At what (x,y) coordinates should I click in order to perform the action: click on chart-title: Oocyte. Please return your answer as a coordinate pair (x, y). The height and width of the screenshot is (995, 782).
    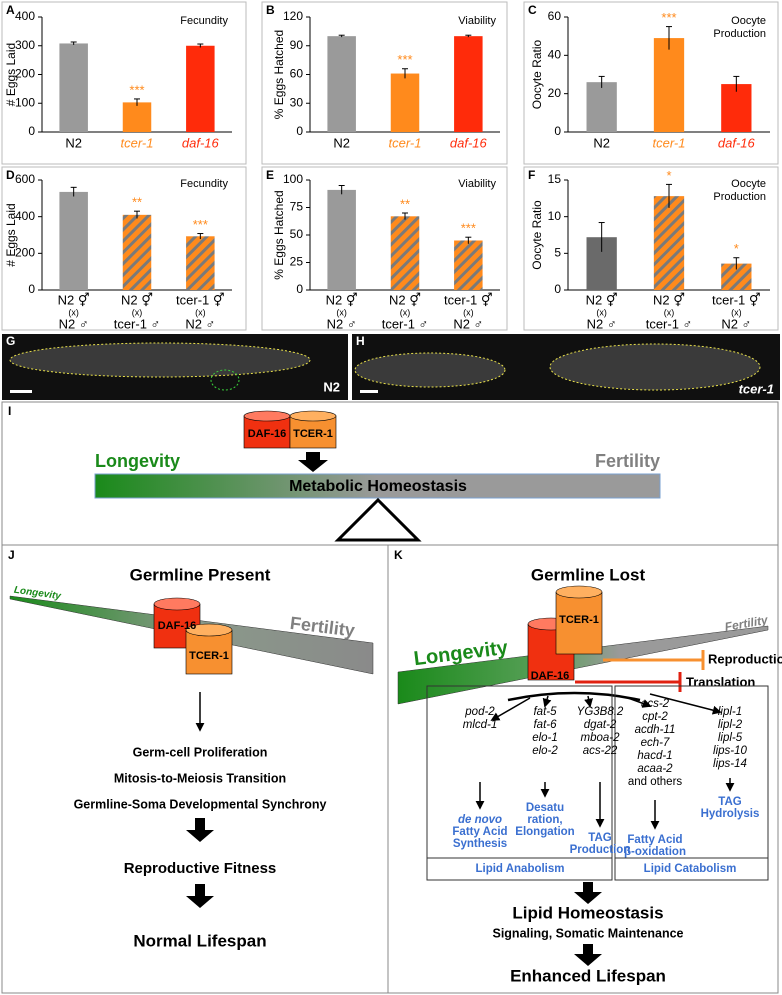
    Looking at the image, I should click on (748, 21).